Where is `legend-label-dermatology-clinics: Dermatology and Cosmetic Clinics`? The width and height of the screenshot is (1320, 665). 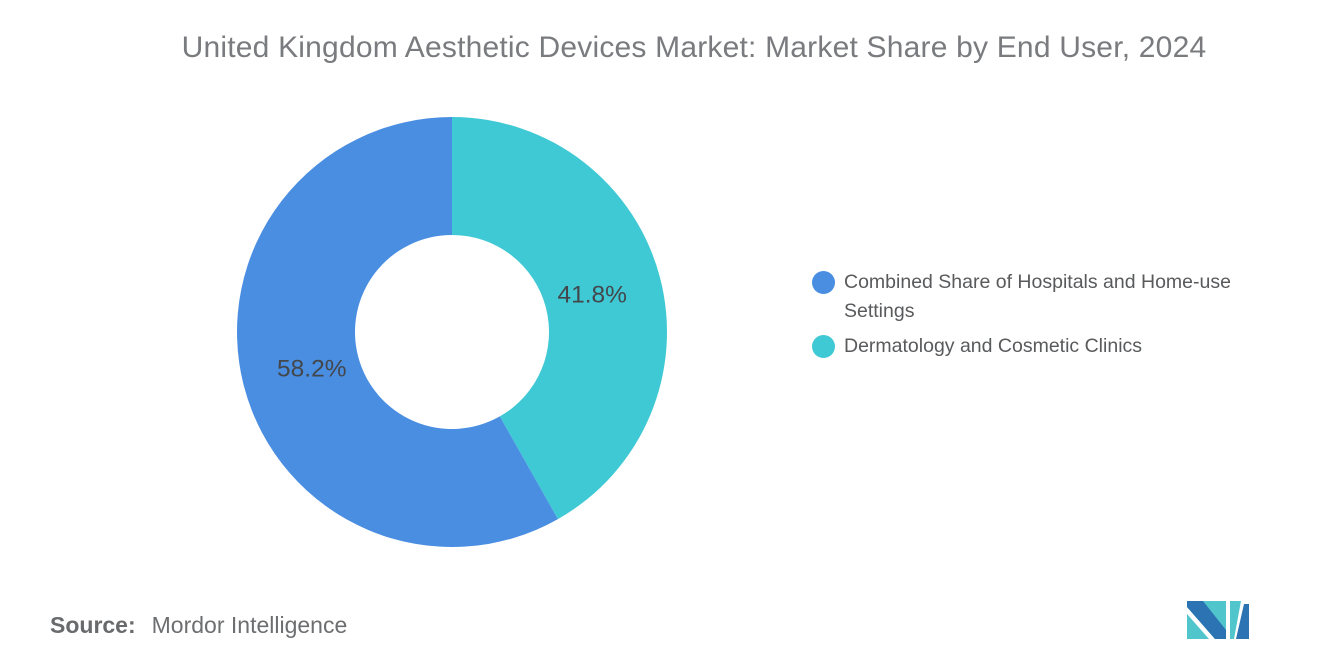
legend-label-dermatology-clinics: Dermatology and Cosmetic Clinics is located at coordinates (993, 346).